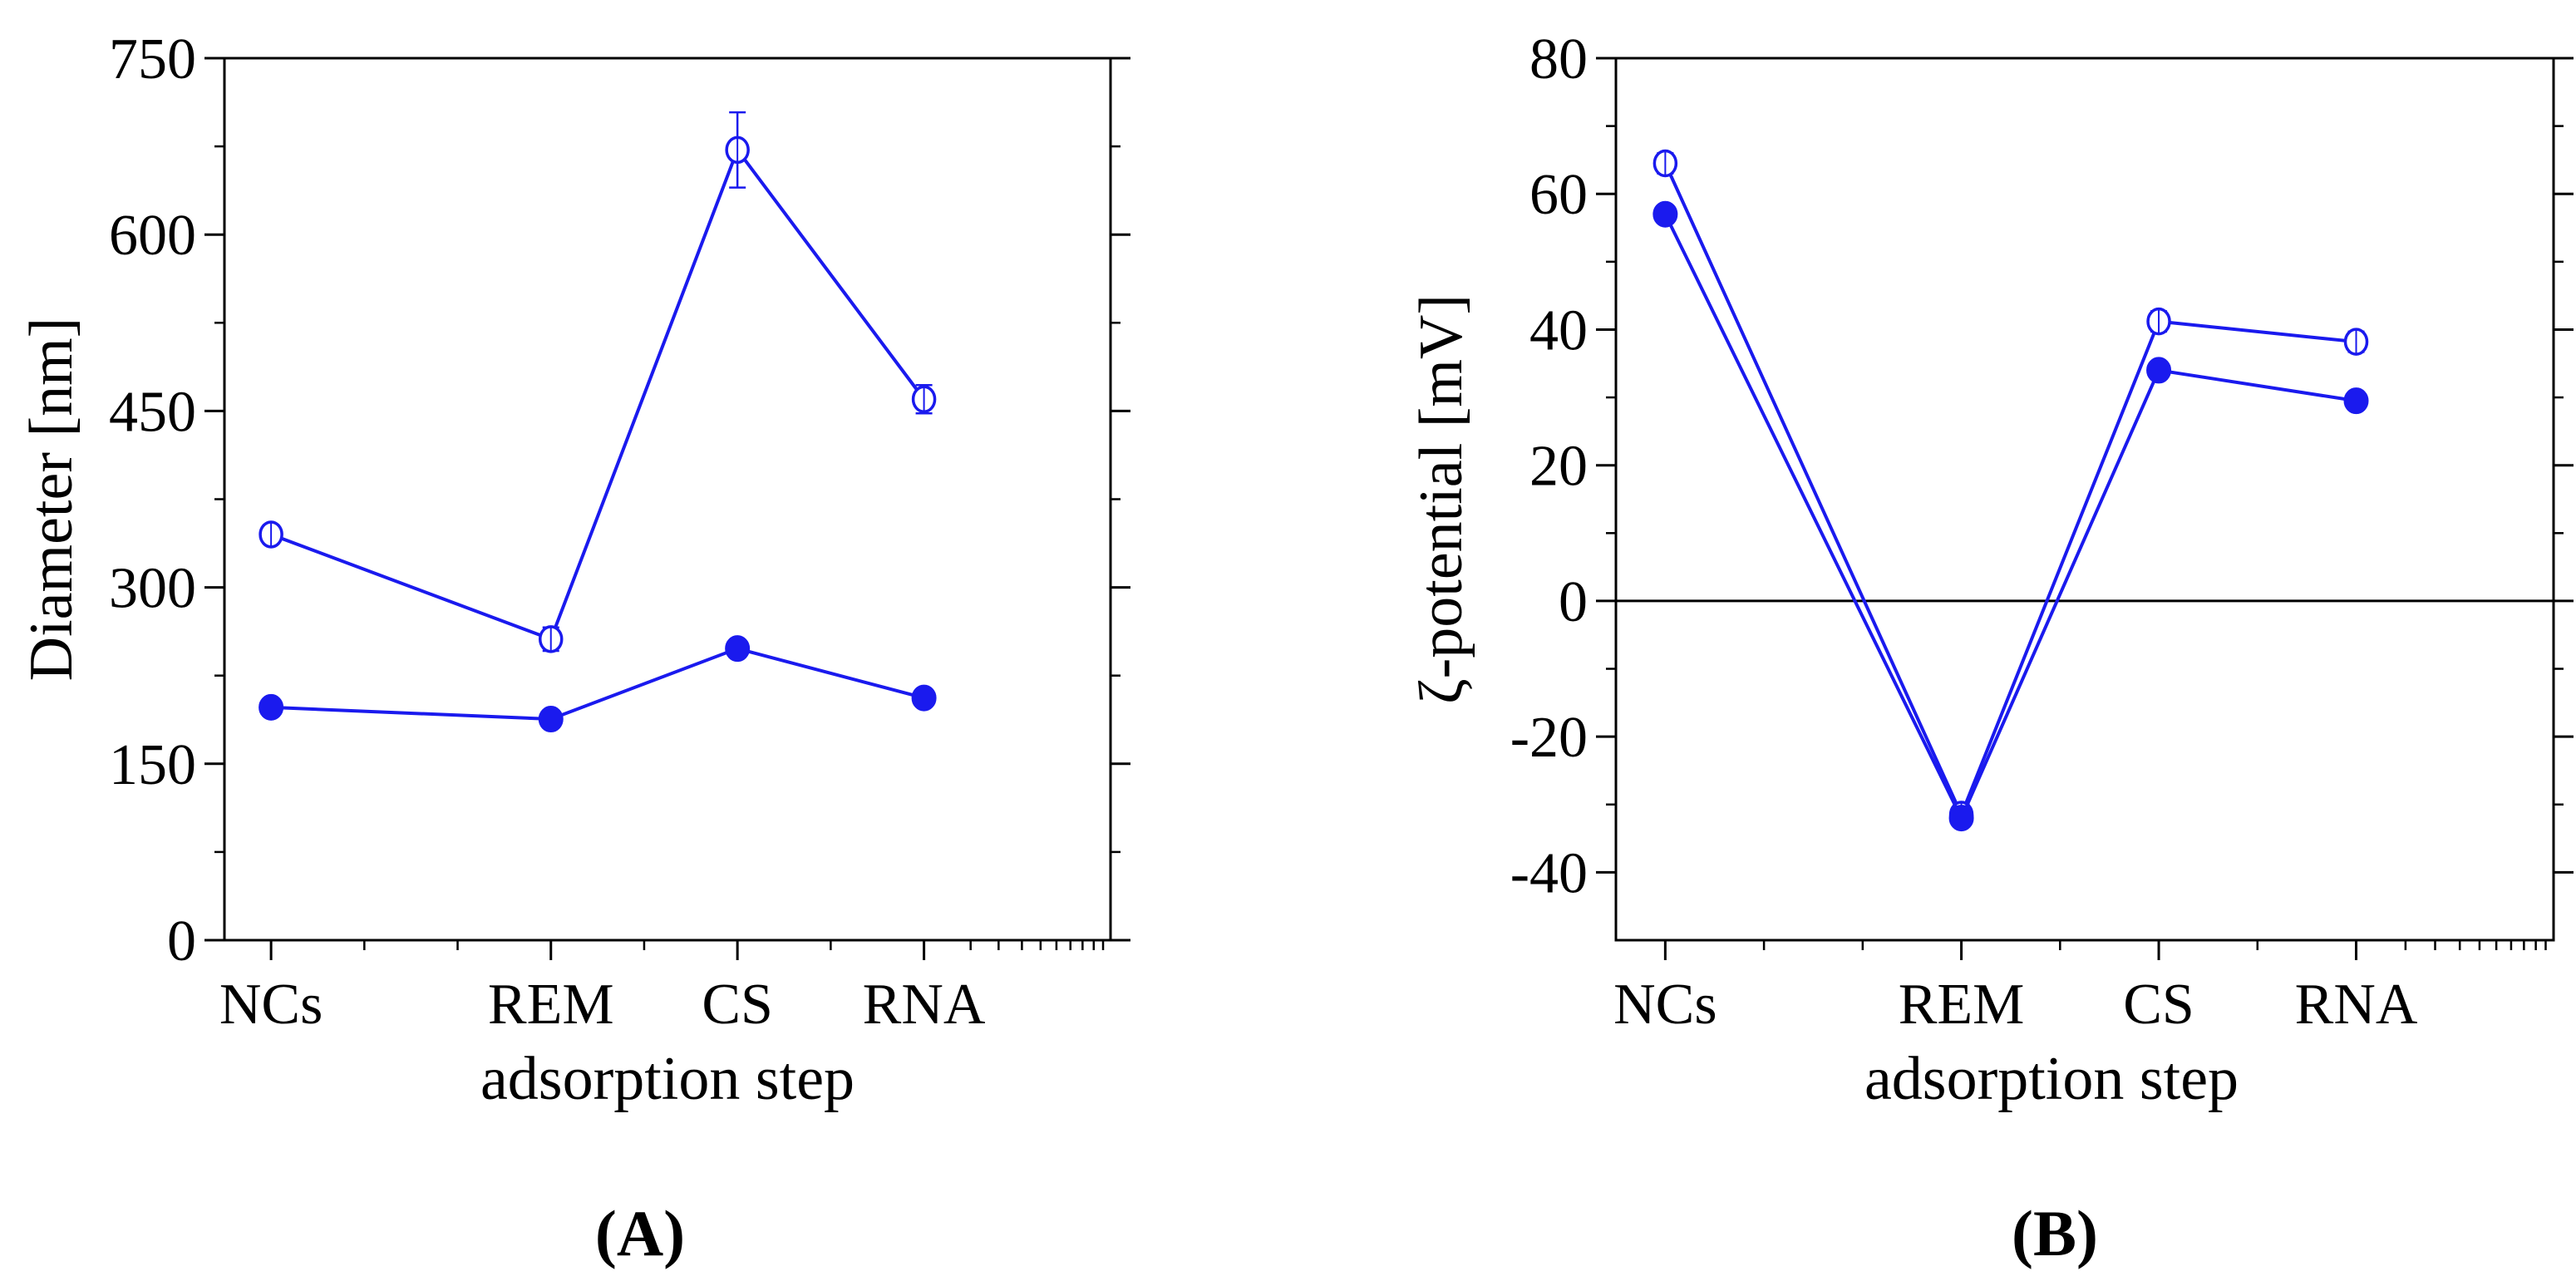  Describe the element at coordinates (51, 500) in the screenshot. I see `y-axis-title: Diameter [nm]` at that location.